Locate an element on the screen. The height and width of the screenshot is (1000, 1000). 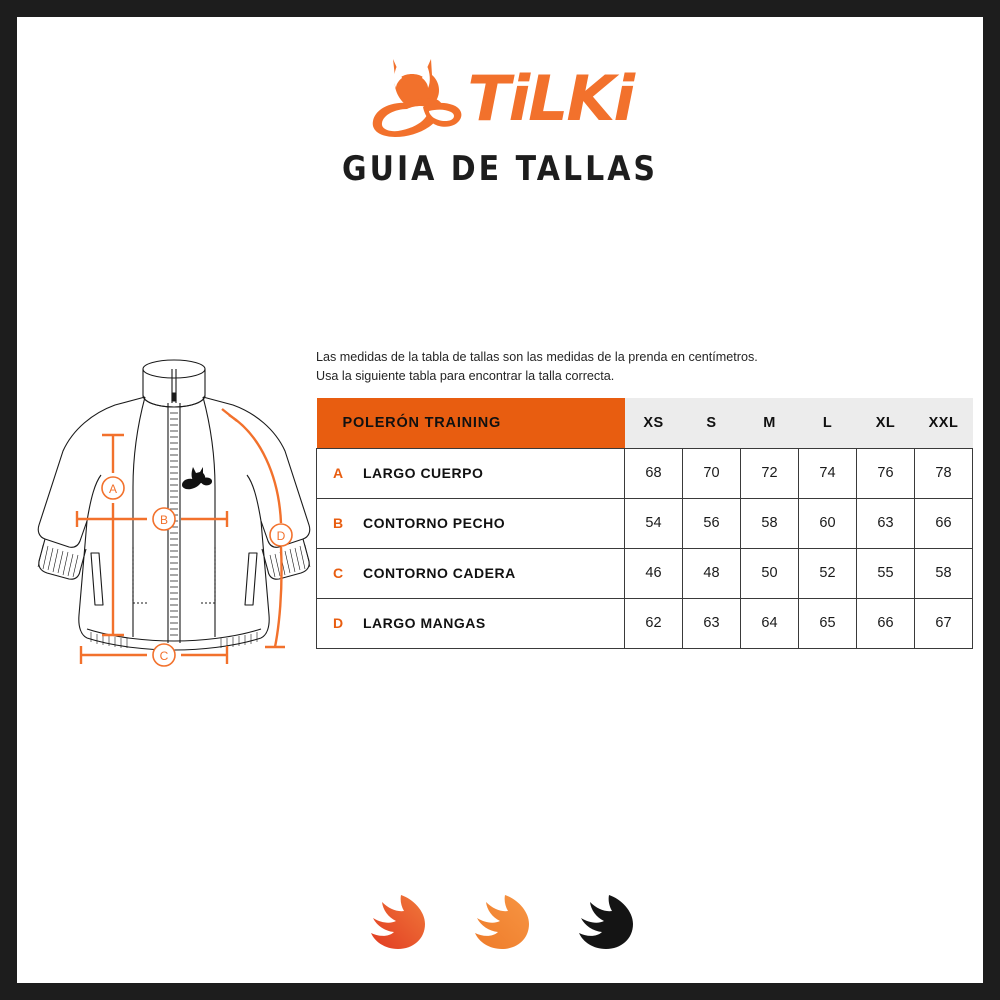
fox-tail-mark-black-icon is located at coordinates (604, 922).